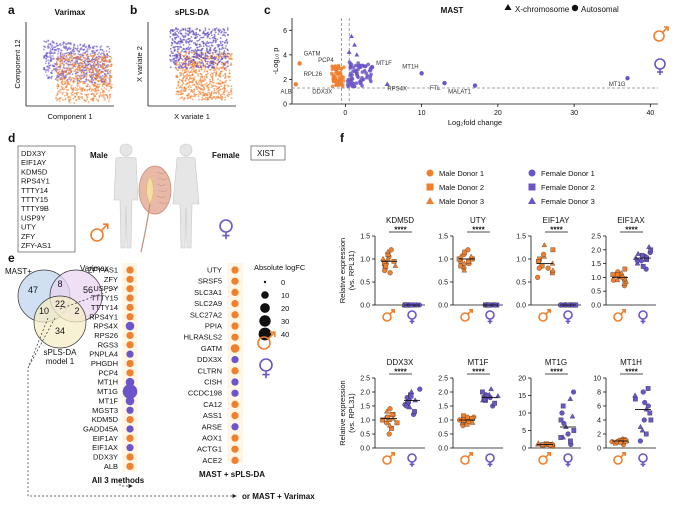  I want to click on significance-stars: ****, so click(631, 372).